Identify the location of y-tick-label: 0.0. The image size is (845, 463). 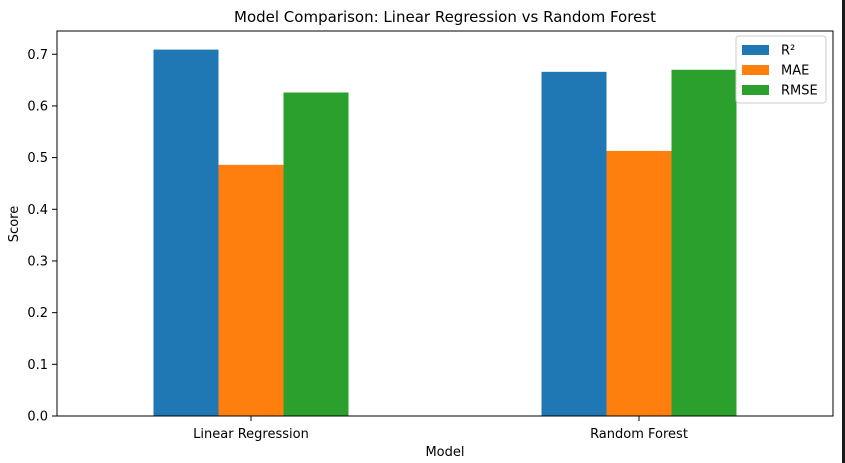
(37, 417).